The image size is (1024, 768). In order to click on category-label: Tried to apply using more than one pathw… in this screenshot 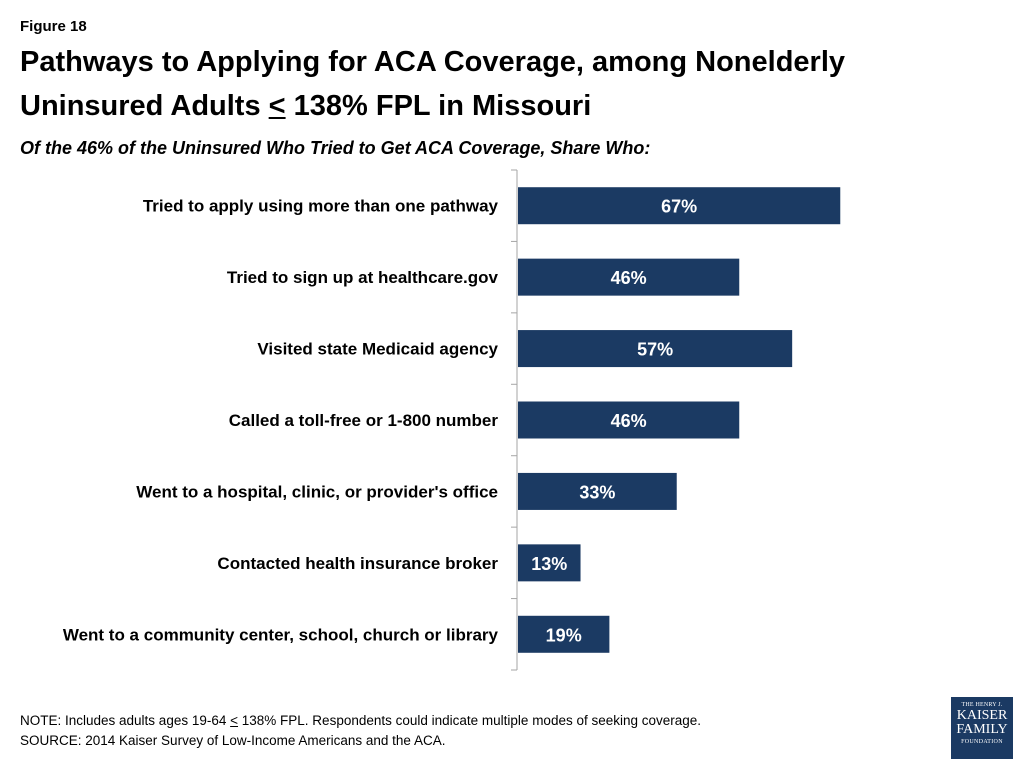, I will do `click(321, 206)`.